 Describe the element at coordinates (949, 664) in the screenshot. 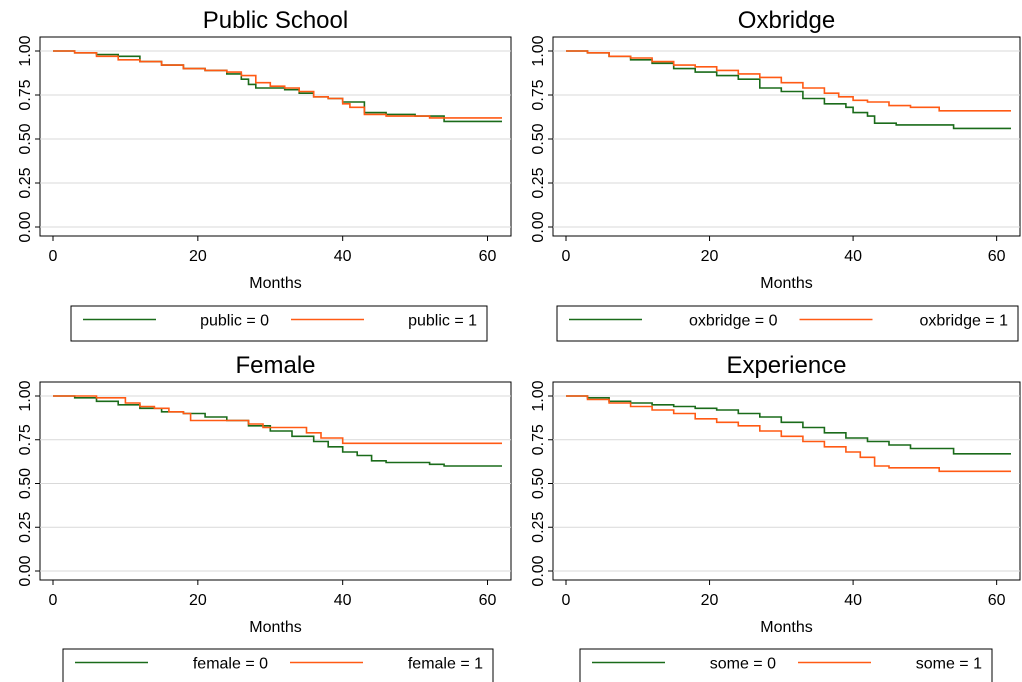

I see `legend-label: some = 1` at that location.